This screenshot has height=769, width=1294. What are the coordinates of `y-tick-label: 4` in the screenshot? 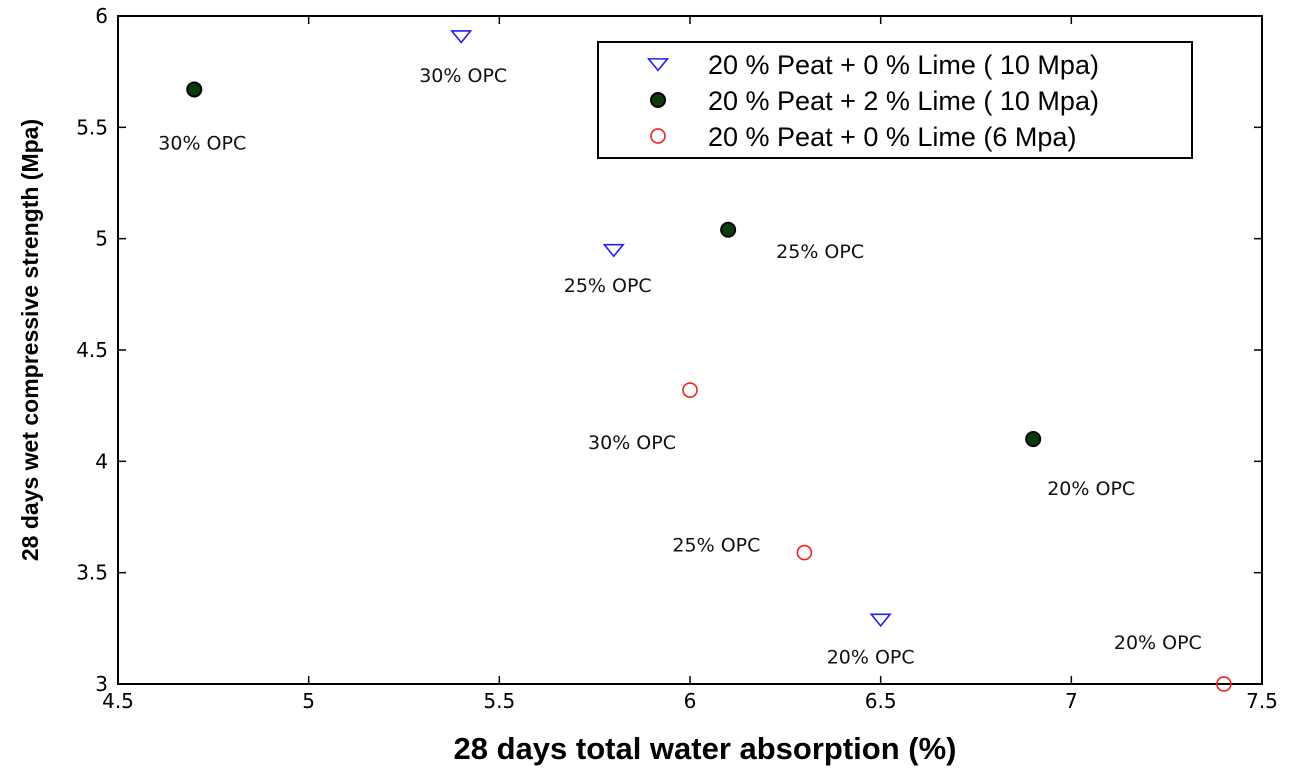 It's located at (101, 461).